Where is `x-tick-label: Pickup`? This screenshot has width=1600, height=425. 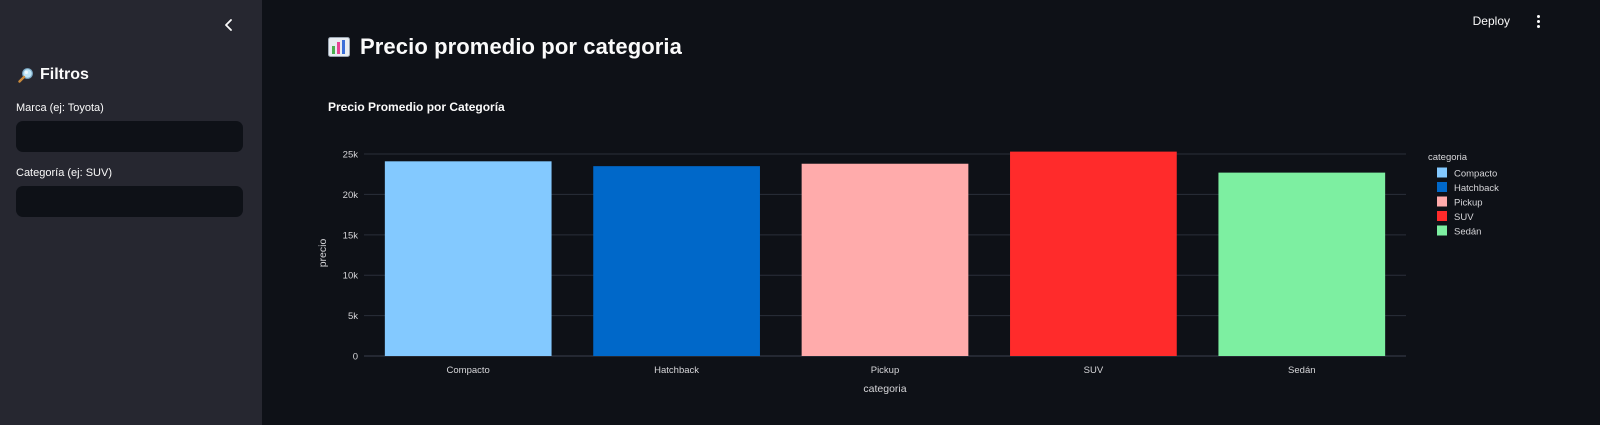 x-tick-label: Pickup is located at coordinates (885, 370).